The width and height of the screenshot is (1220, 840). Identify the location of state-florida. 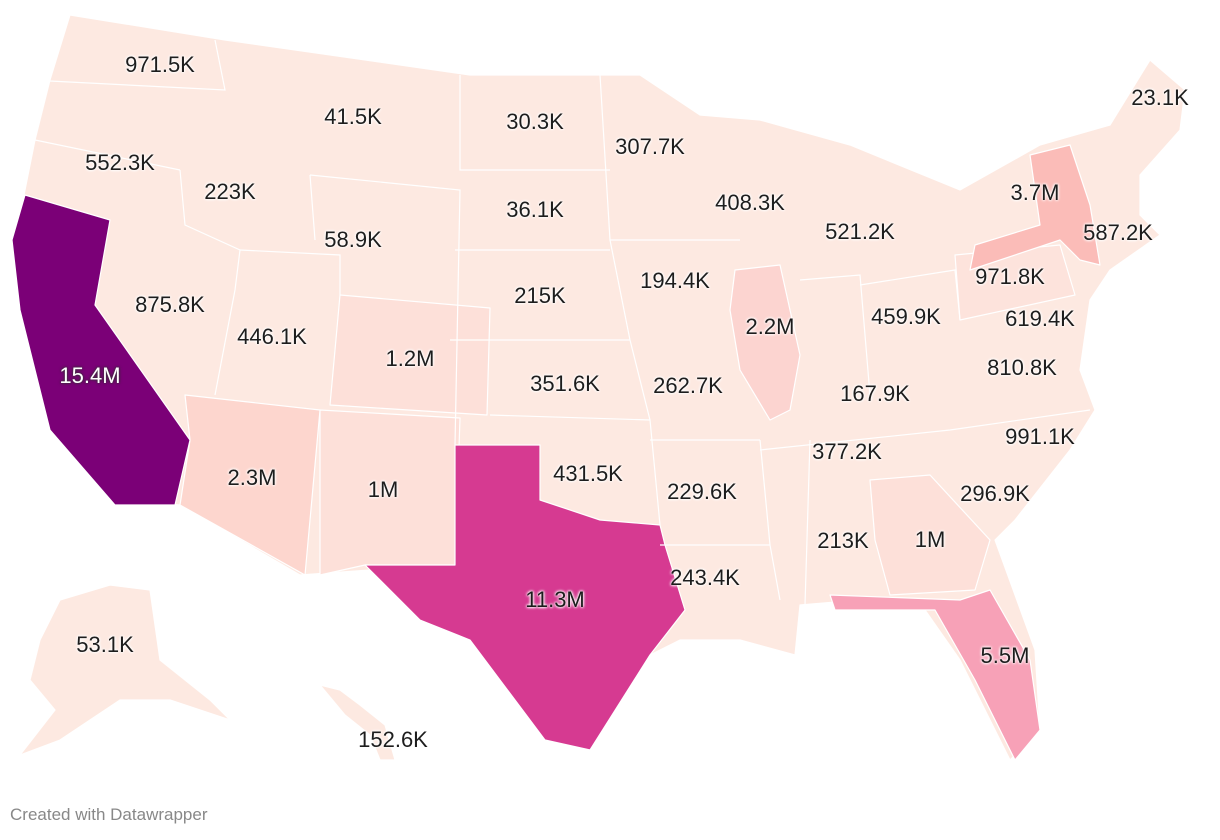
(935, 675).